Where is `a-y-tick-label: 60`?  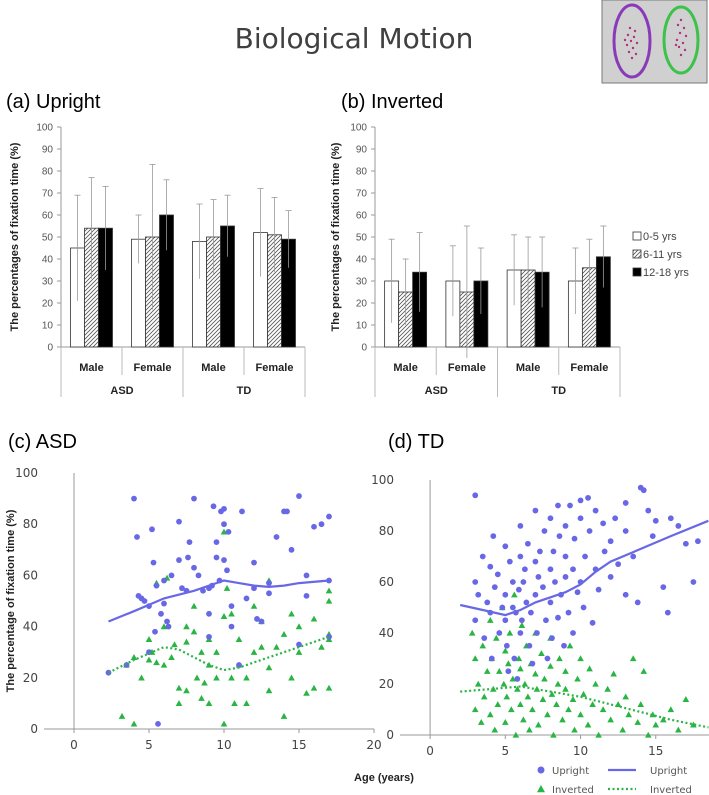
a-y-tick-label: 60 is located at coordinates (48, 216).